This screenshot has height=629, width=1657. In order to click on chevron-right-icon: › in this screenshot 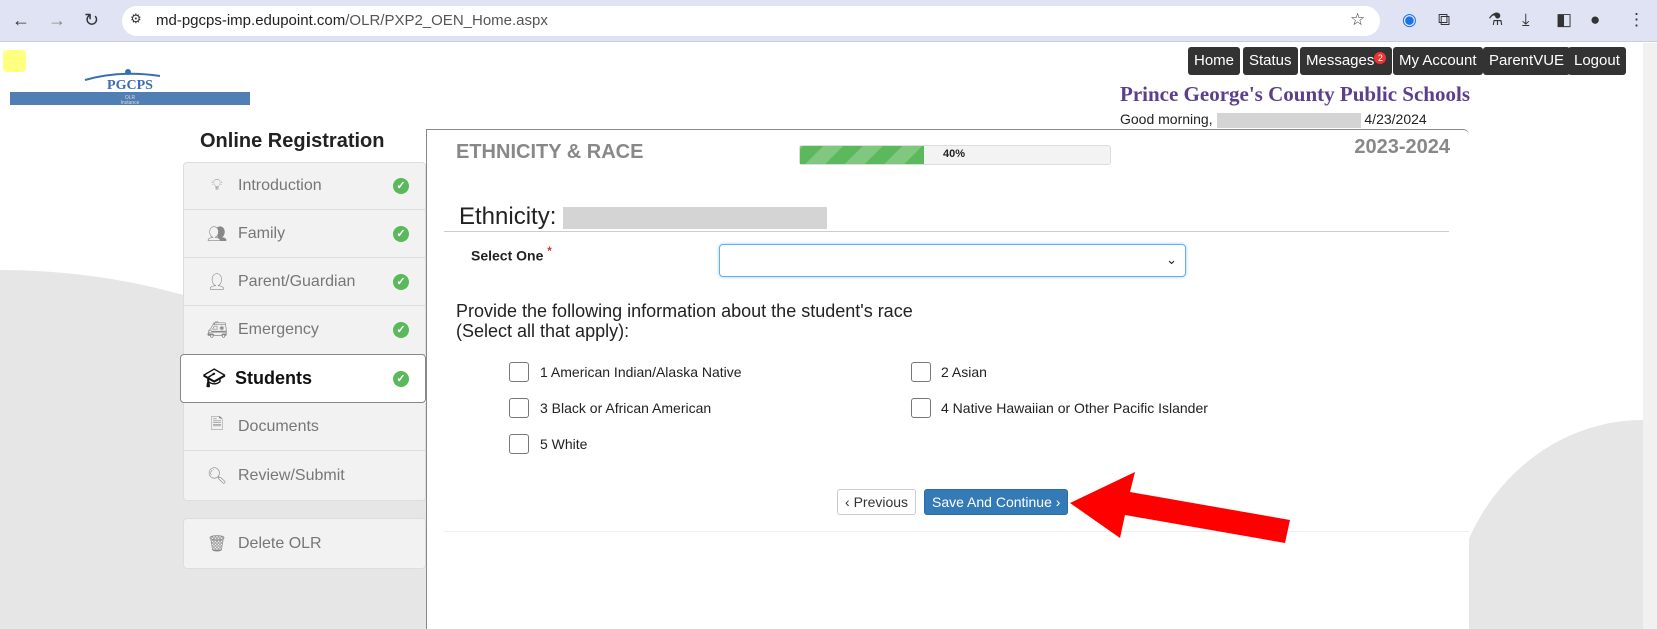, I will do `click(1056, 502)`.